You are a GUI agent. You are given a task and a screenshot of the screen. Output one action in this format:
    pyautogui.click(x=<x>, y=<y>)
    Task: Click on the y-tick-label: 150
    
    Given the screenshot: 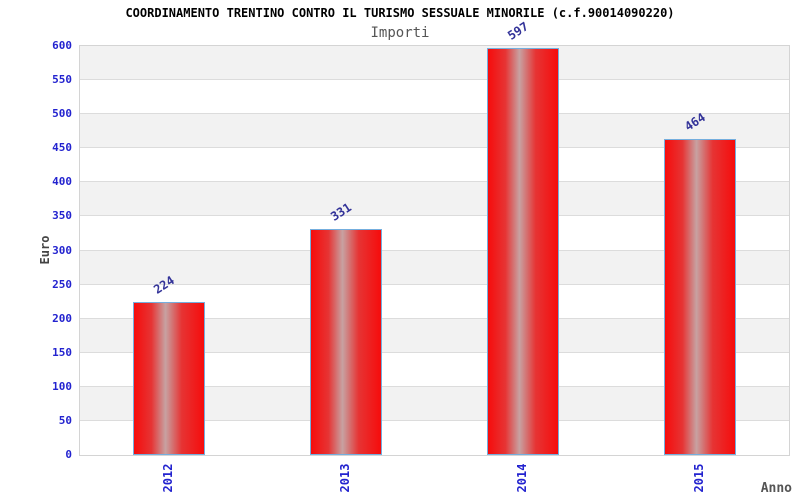 What is the action you would take?
    pyautogui.click(x=62, y=352)
    